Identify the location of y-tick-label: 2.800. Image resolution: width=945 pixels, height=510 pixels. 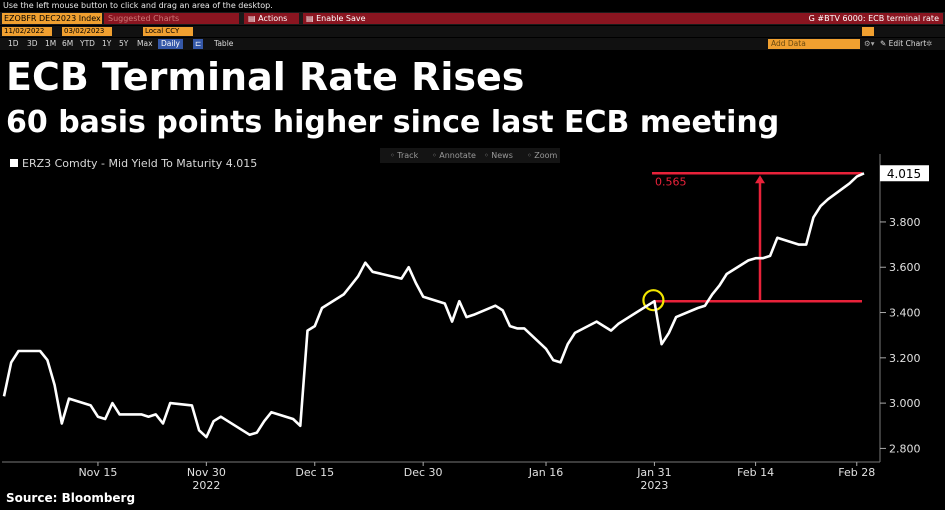
(905, 448).